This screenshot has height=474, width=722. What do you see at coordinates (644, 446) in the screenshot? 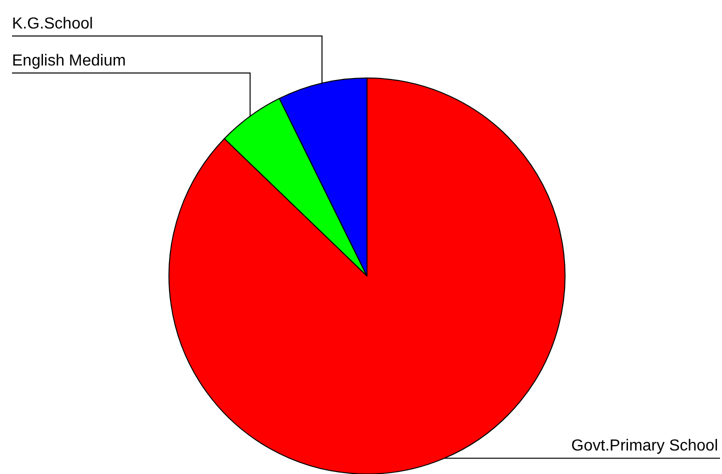
I see `slice-label: Govt.Primary School` at bounding box center [644, 446].